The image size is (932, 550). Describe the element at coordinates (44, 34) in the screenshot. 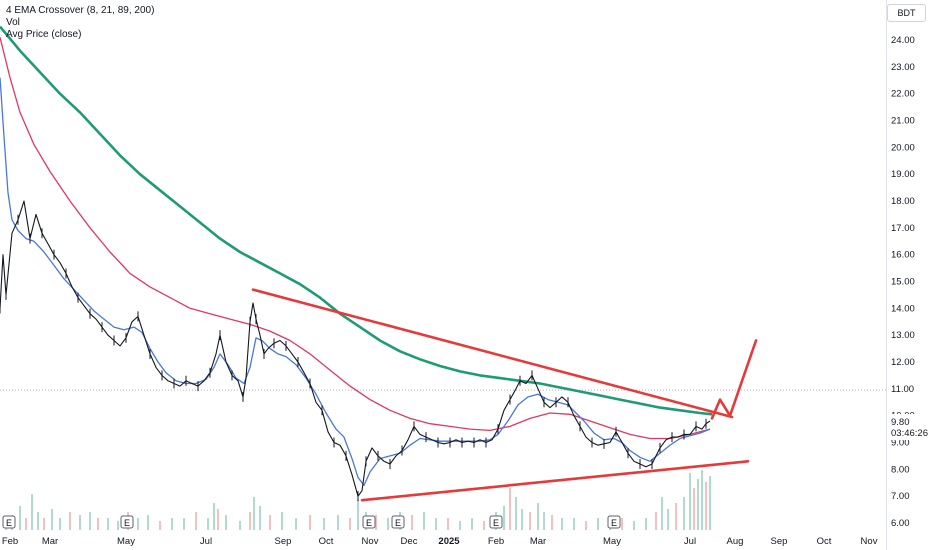

I see `avg-price-label: Avg Price (close)` at that location.